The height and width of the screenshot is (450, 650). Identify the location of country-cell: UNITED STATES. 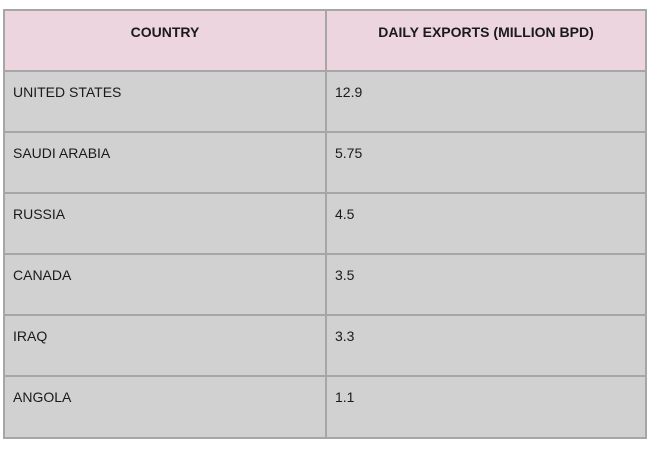
(166, 101).